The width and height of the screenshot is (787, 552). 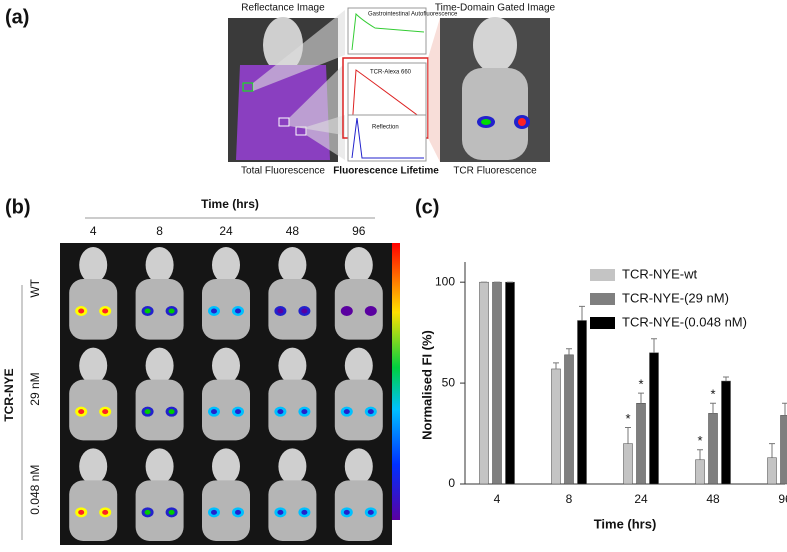 What do you see at coordinates (625, 523) in the screenshot?
I see `x-axis-title: Time (hrs)` at bounding box center [625, 523].